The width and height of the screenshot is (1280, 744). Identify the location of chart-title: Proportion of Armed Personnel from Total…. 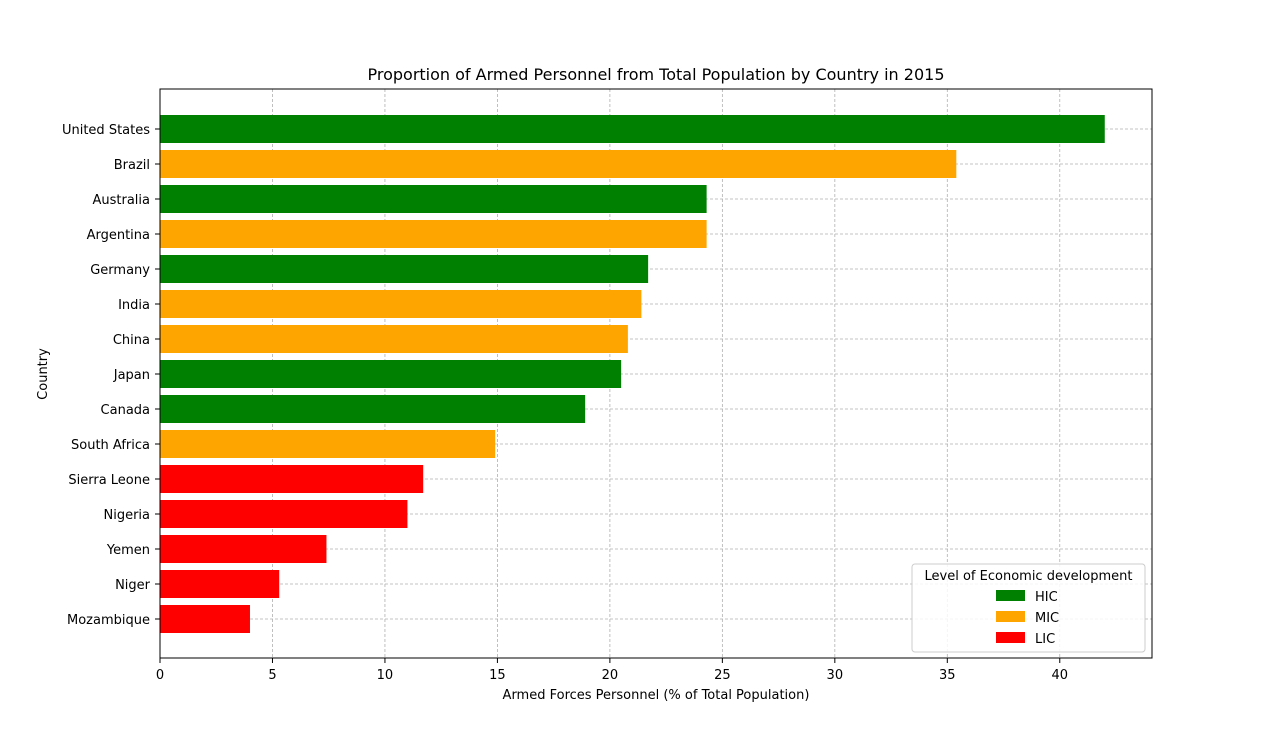
(655, 74).